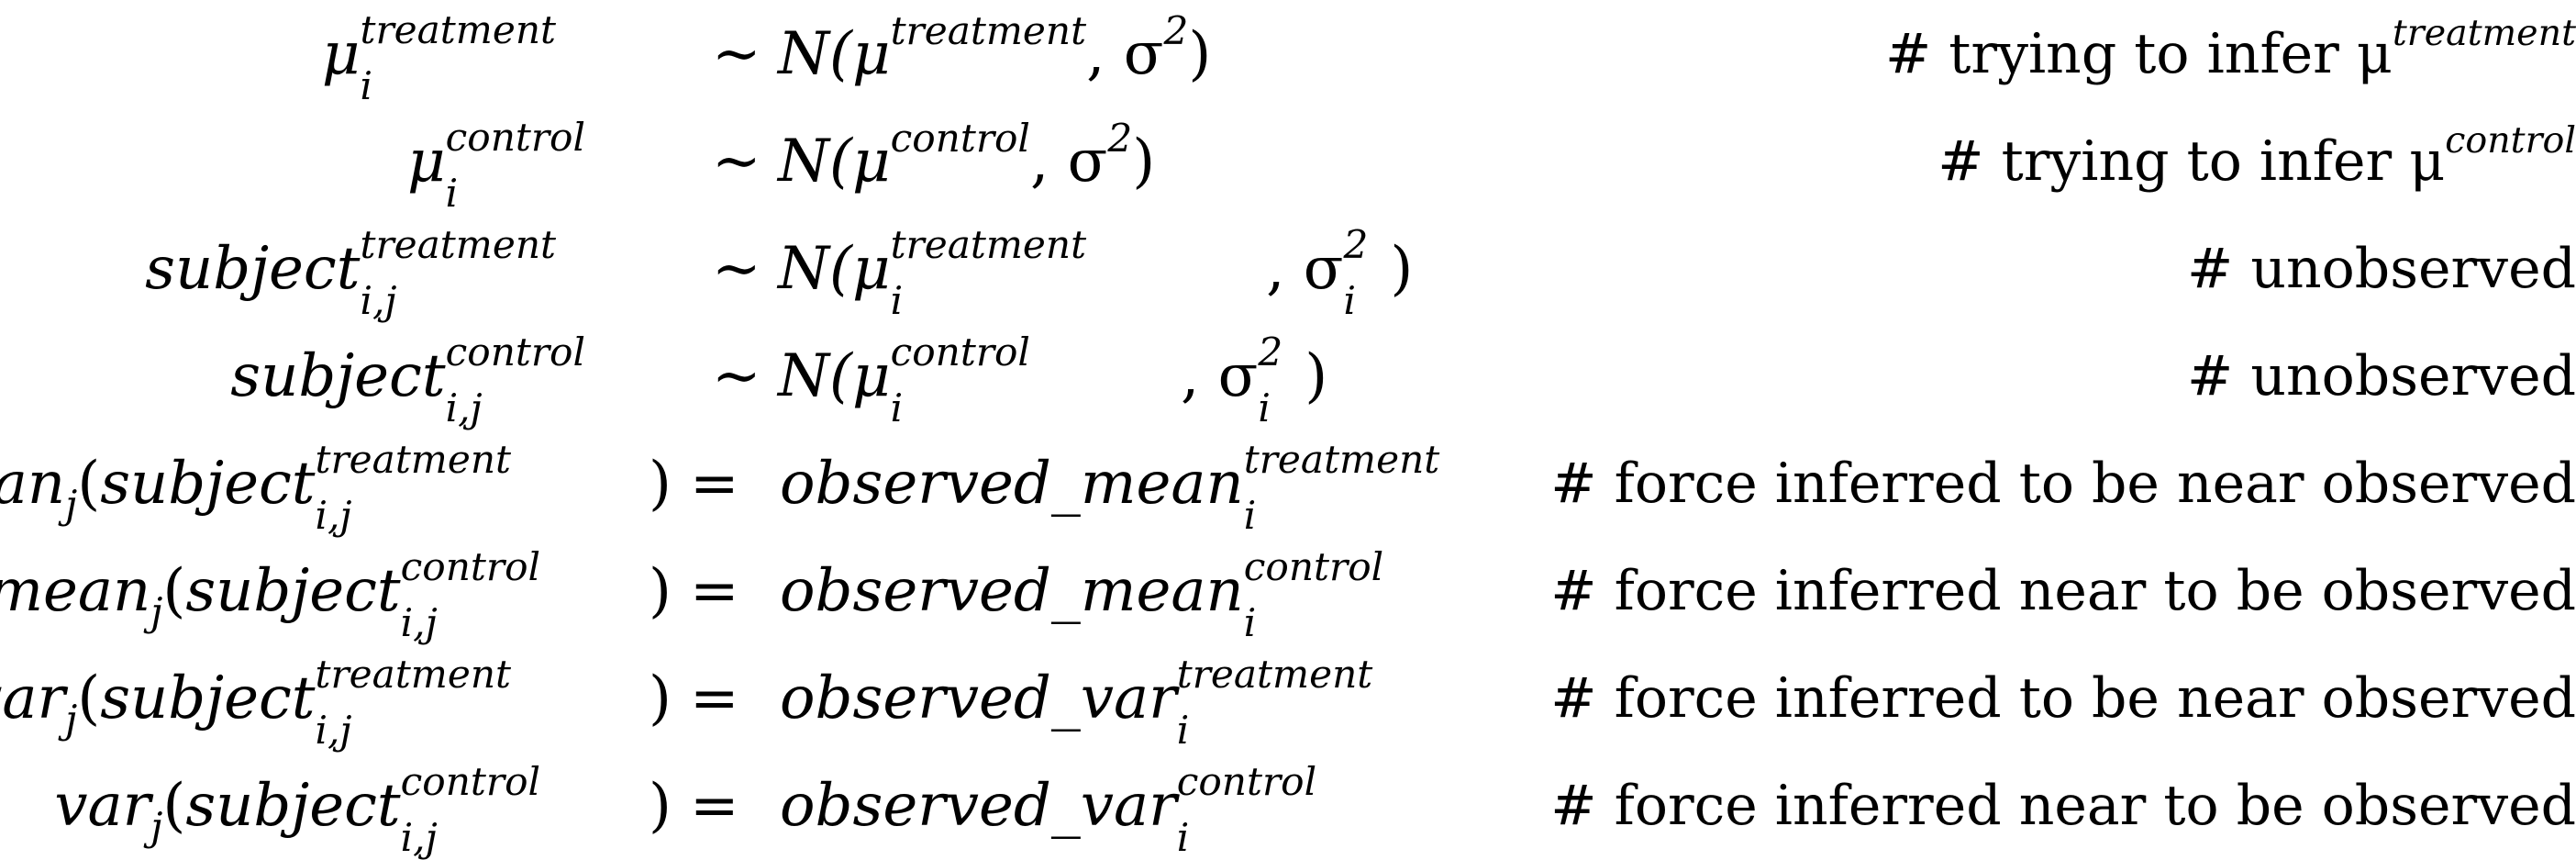  Describe the element at coordinates (995, 48) in the screenshot. I see `equation-rhs: N(μtreatment, σ2)` at that location.